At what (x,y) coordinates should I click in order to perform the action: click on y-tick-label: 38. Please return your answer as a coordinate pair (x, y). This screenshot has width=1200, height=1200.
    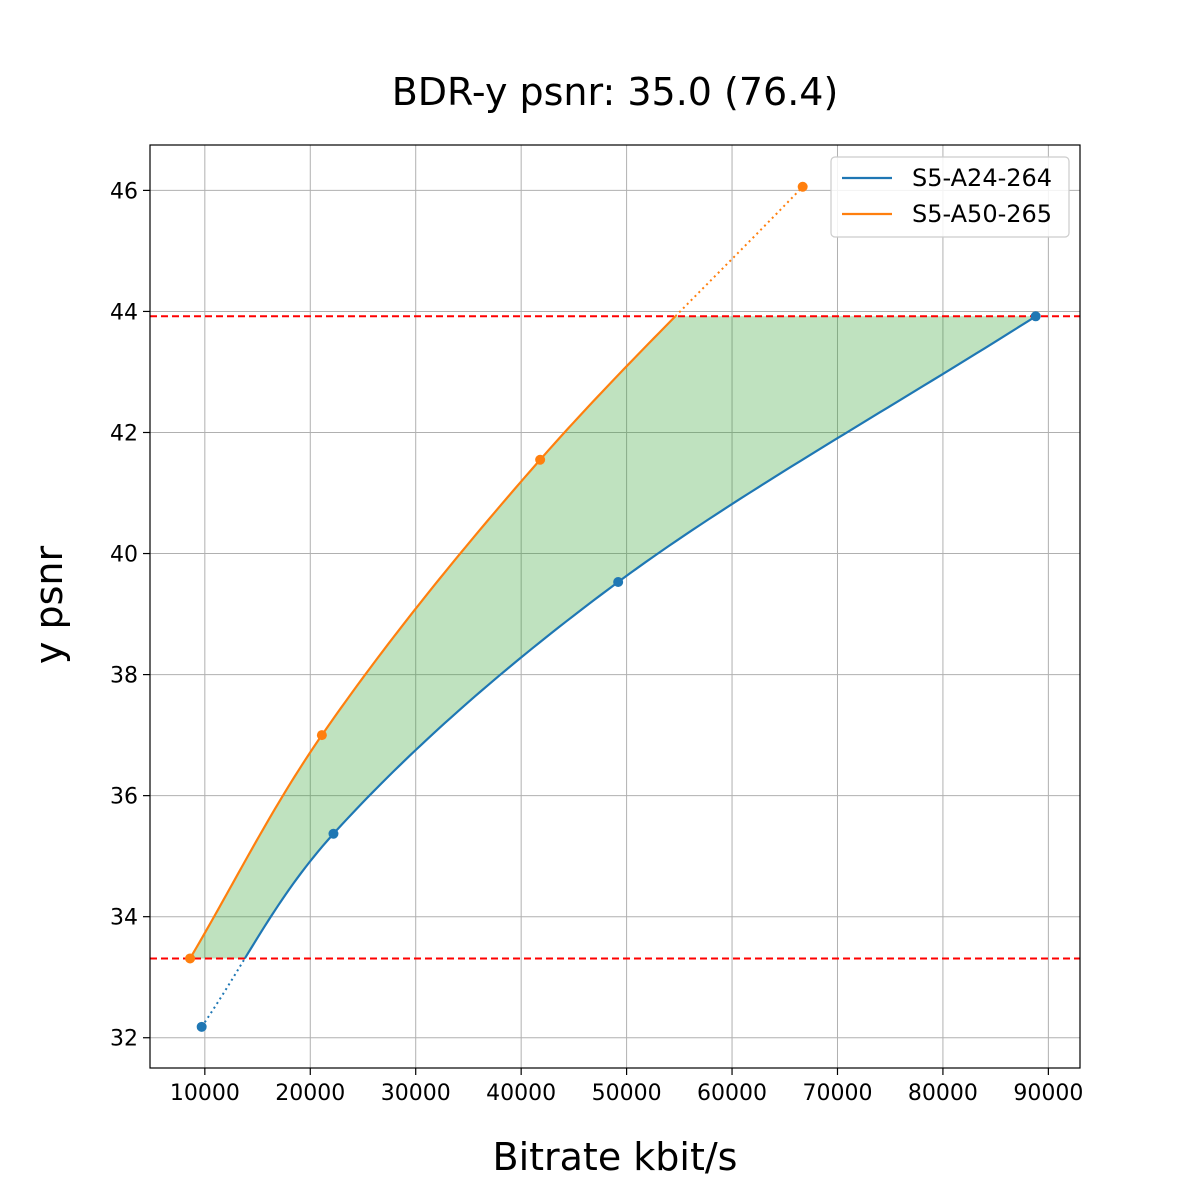
    Looking at the image, I should click on (124, 676).